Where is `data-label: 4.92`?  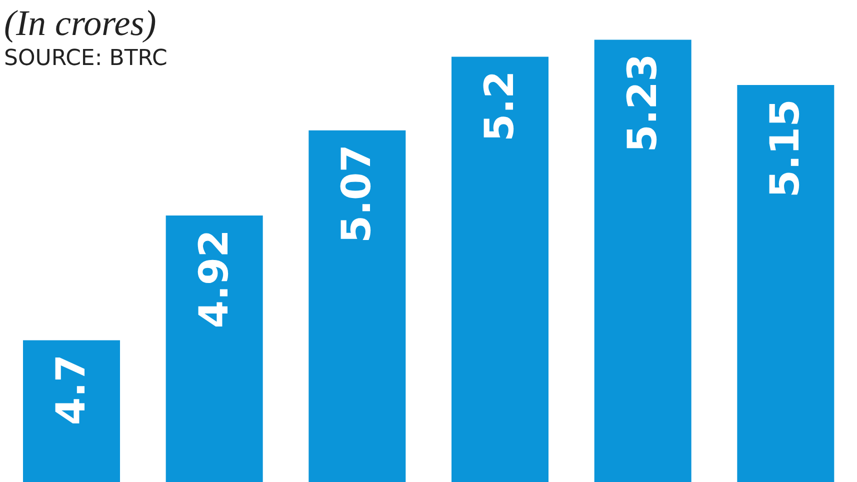 data-label: 4.92 is located at coordinates (214, 278).